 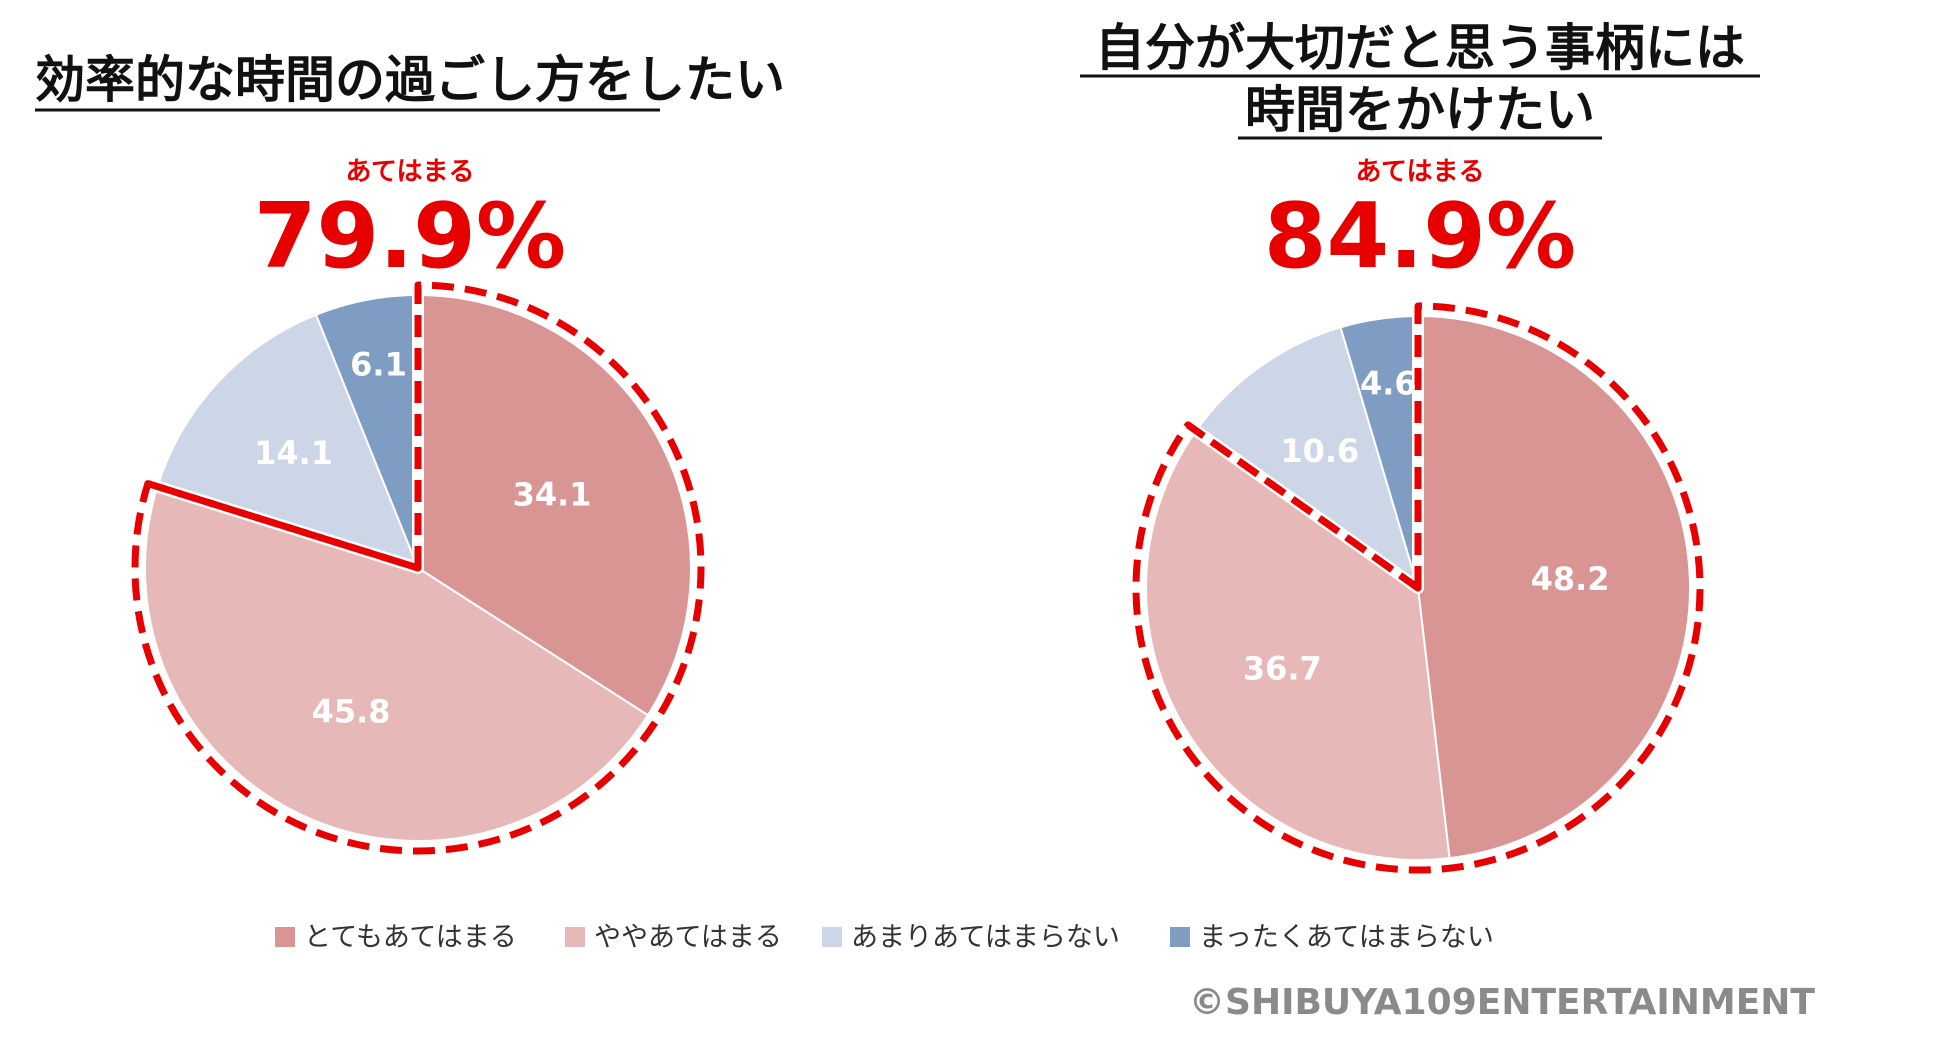 What do you see at coordinates (985, 937) in the screenshot?
I see `legend-label: あまりあてはまらない` at bounding box center [985, 937].